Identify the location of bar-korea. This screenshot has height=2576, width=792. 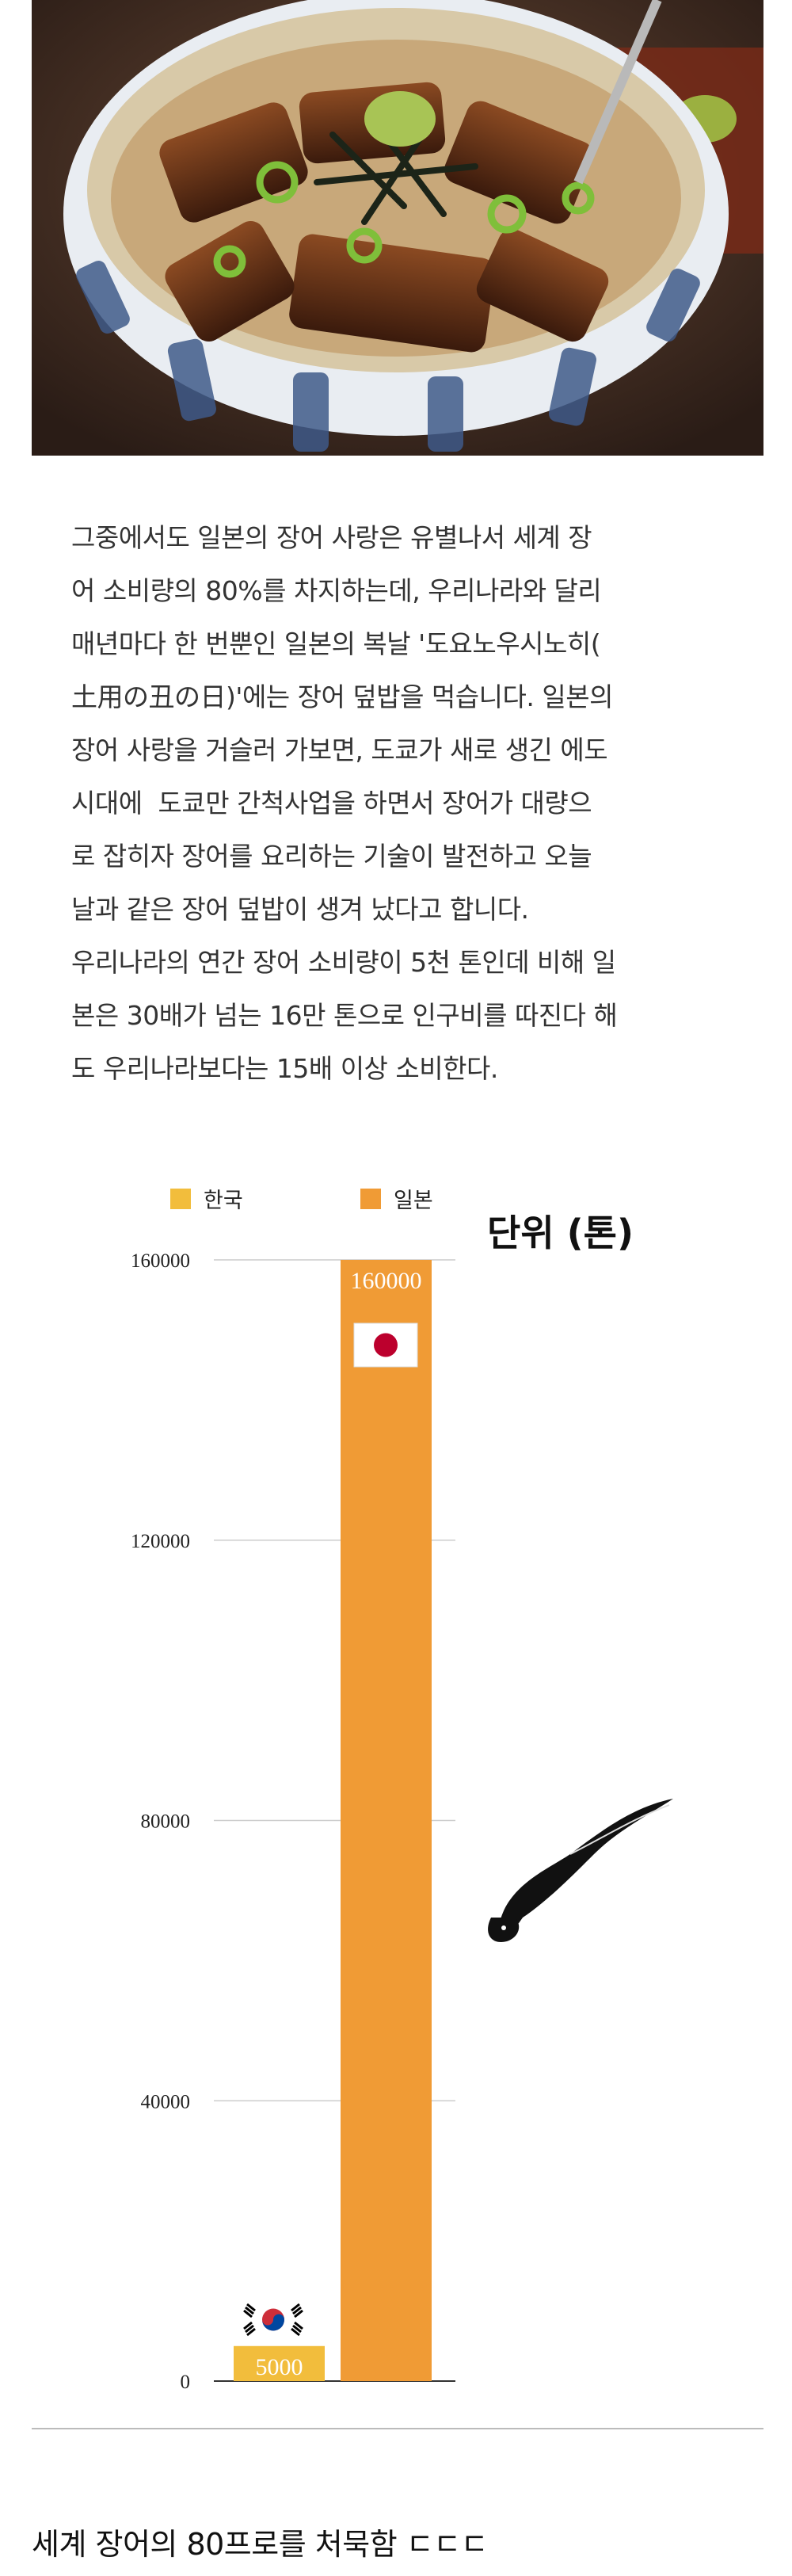
(279, 2363).